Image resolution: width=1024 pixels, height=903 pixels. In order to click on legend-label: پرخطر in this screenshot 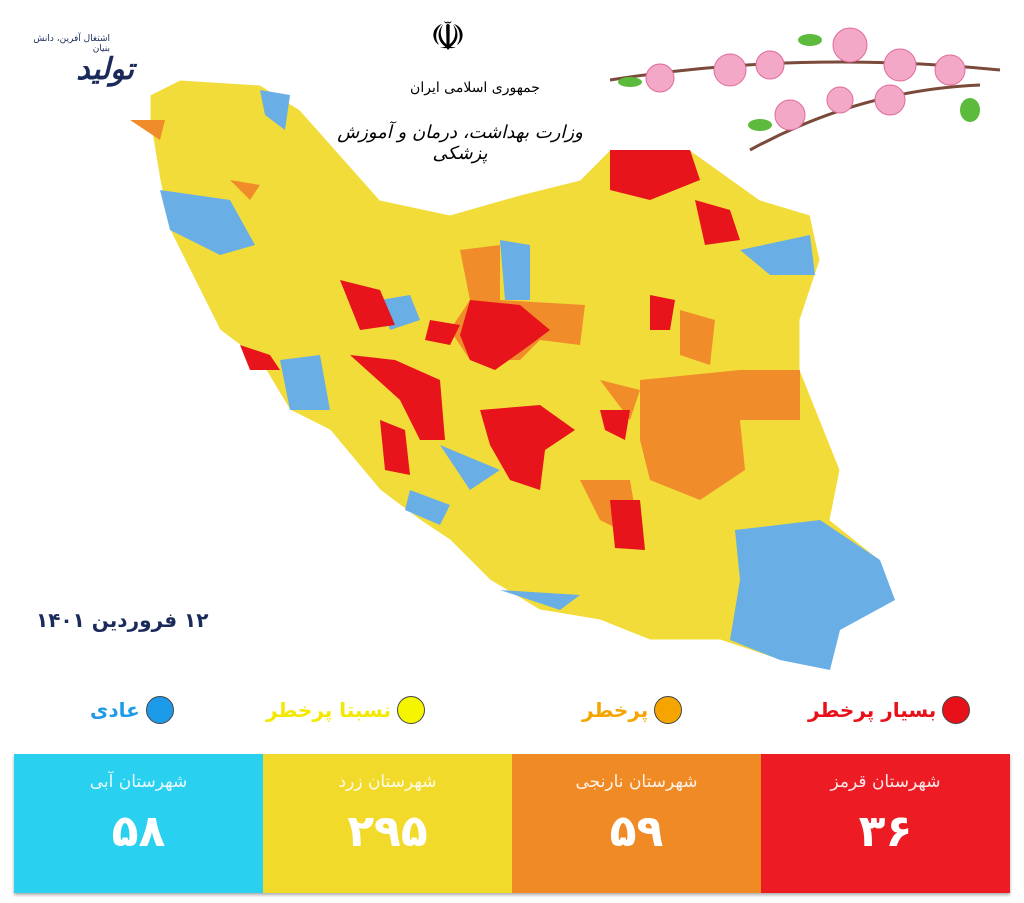, I will do `click(615, 710)`.